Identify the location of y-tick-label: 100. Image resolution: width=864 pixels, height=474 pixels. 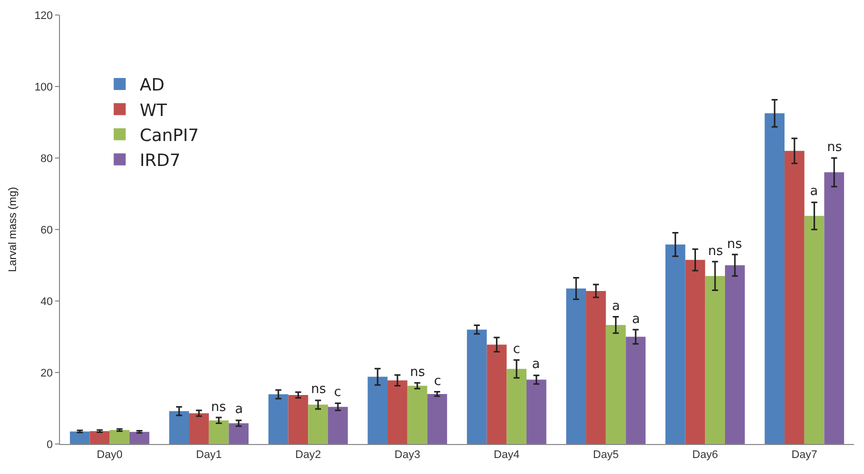
(43, 87).